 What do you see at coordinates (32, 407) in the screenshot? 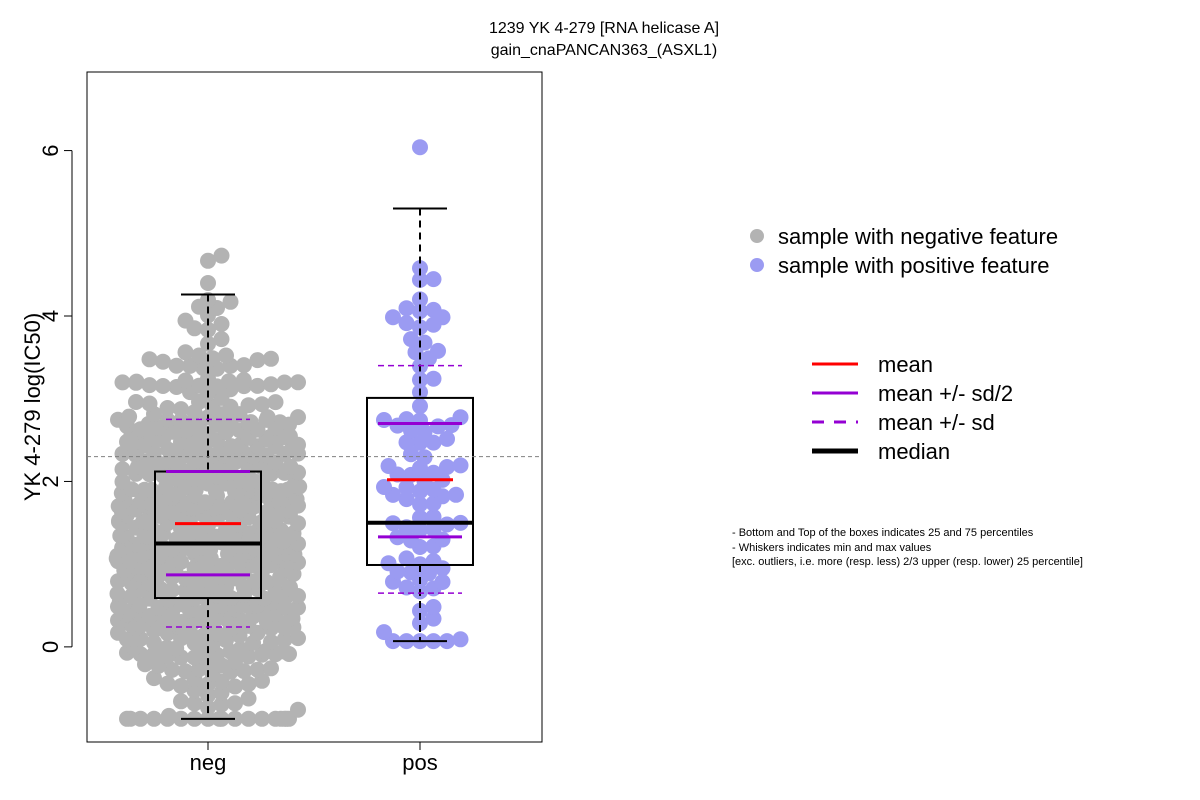
I see `y-axis-label: YK 4-279 log(IC50)` at bounding box center [32, 407].